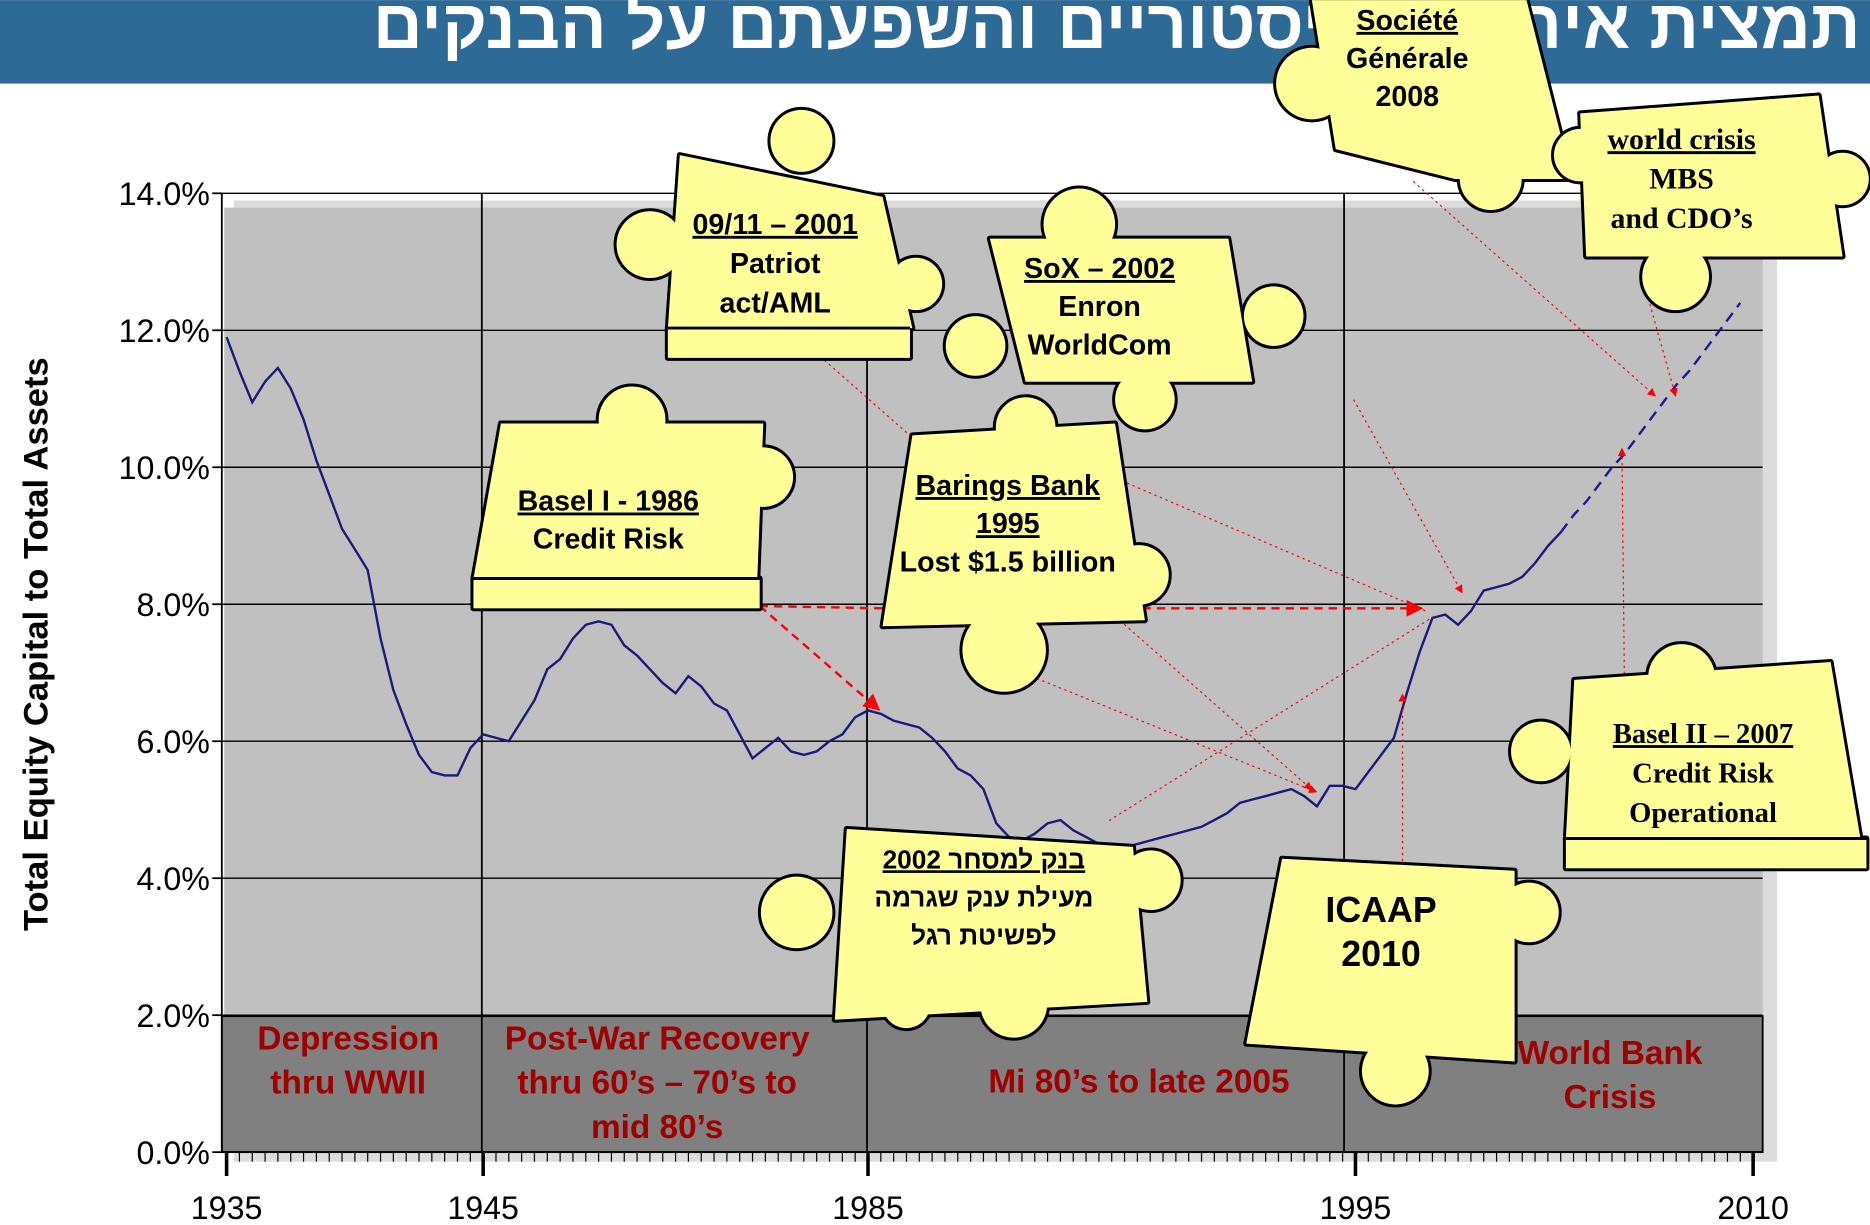 Image resolution: width=1870 pixels, height=1225 pixels. What do you see at coordinates (348, 1039) in the screenshot?
I see `era-label: Depression` at bounding box center [348, 1039].